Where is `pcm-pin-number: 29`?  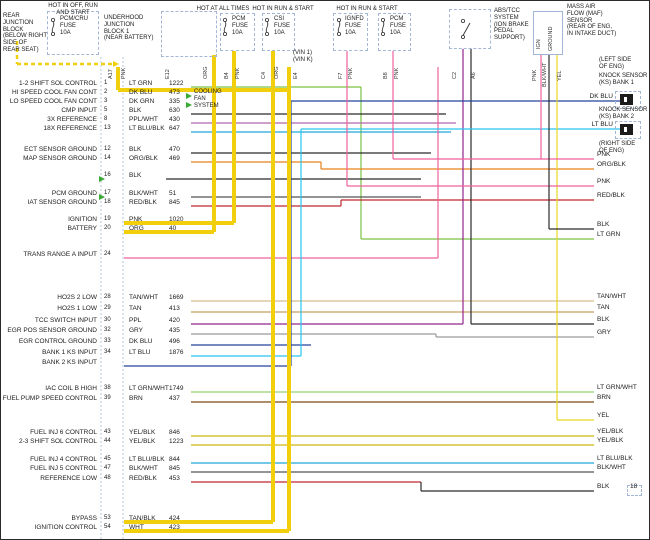 pcm-pin-number: 29 is located at coordinates (107, 308).